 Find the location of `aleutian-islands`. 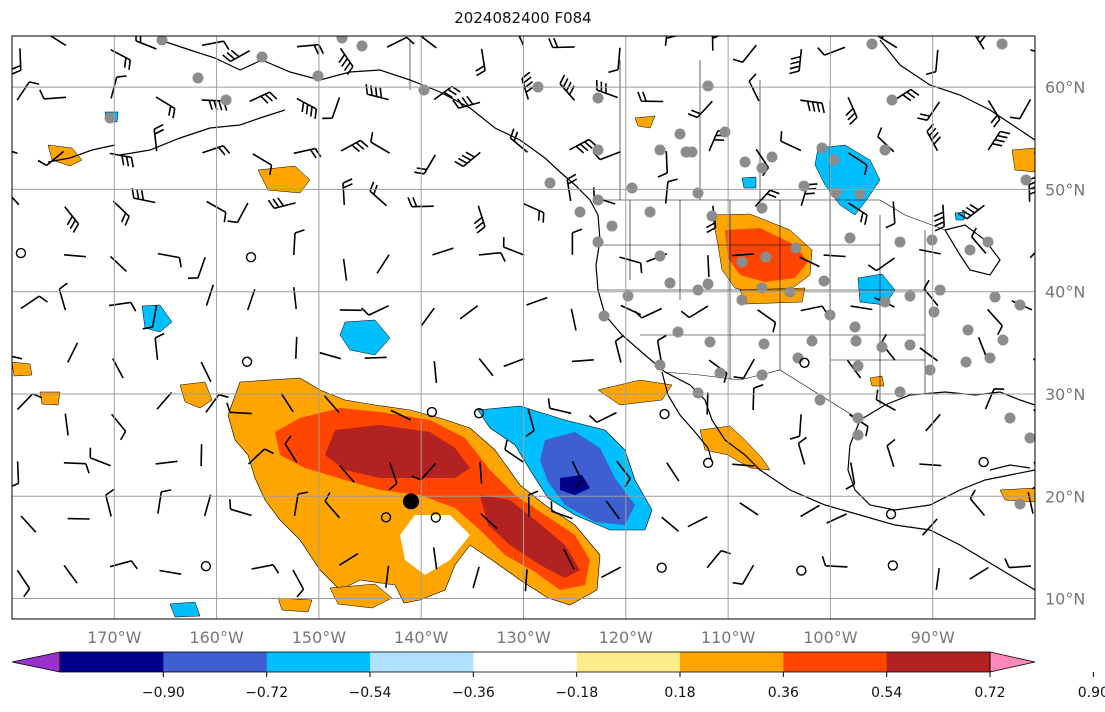

aleutian-islands is located at coordinates (81, 153).